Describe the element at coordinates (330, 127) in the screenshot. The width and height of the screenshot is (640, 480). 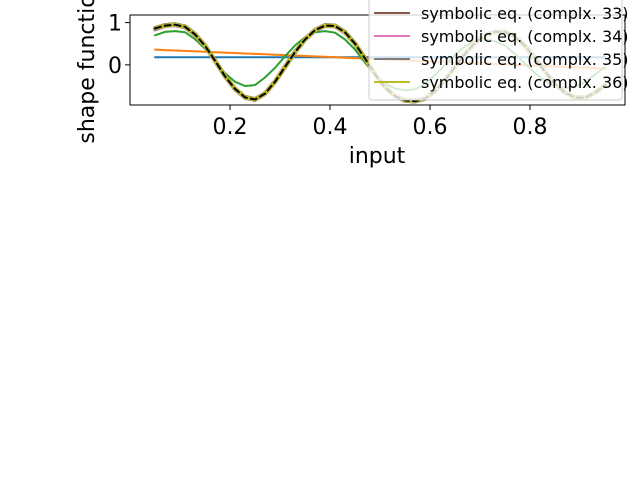
I see `x-tick-label: 0.4` at that location.